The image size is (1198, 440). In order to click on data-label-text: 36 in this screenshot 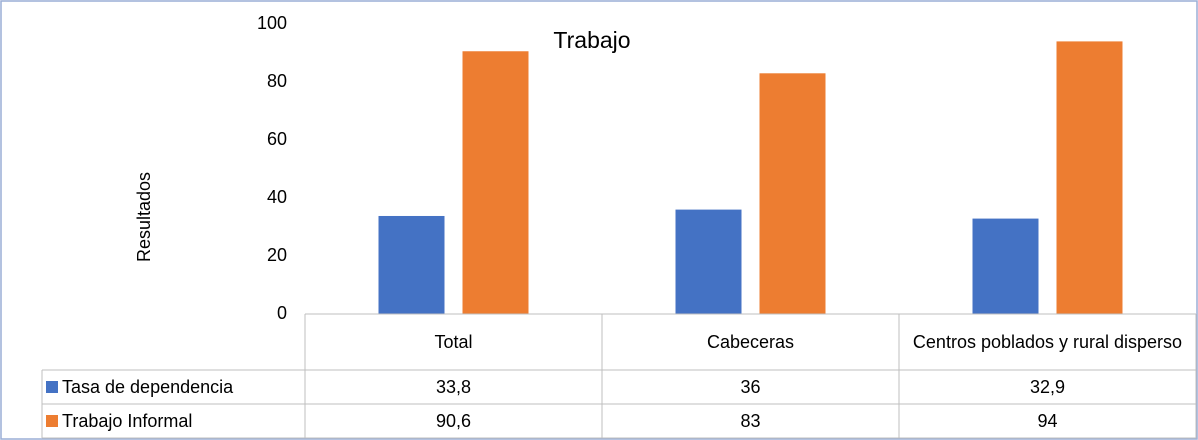, I will do `click(750, 387)`.